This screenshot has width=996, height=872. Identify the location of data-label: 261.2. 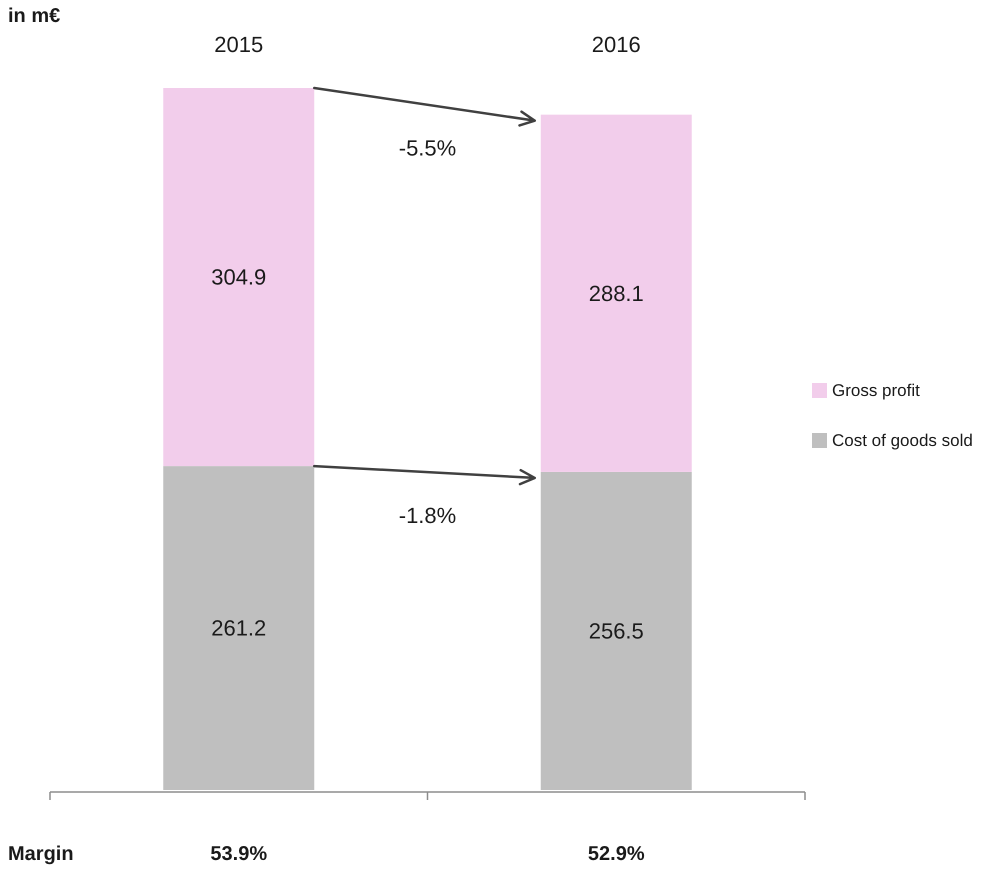
(238, 628).